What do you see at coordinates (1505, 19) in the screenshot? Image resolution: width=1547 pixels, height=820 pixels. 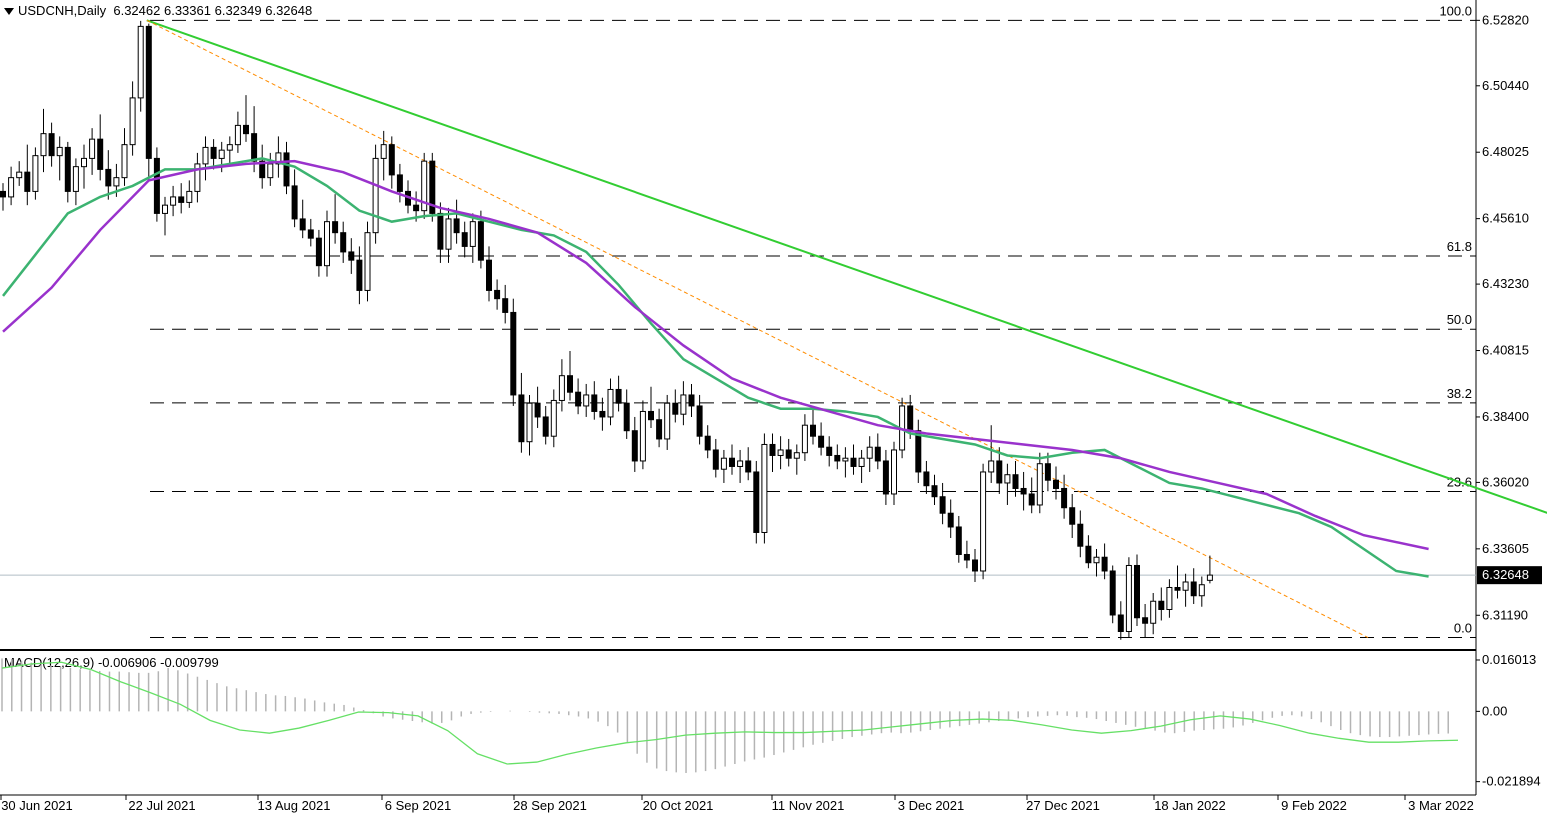 I see `price-tick-label: 6.52820` at bounding box center [1505, 19].